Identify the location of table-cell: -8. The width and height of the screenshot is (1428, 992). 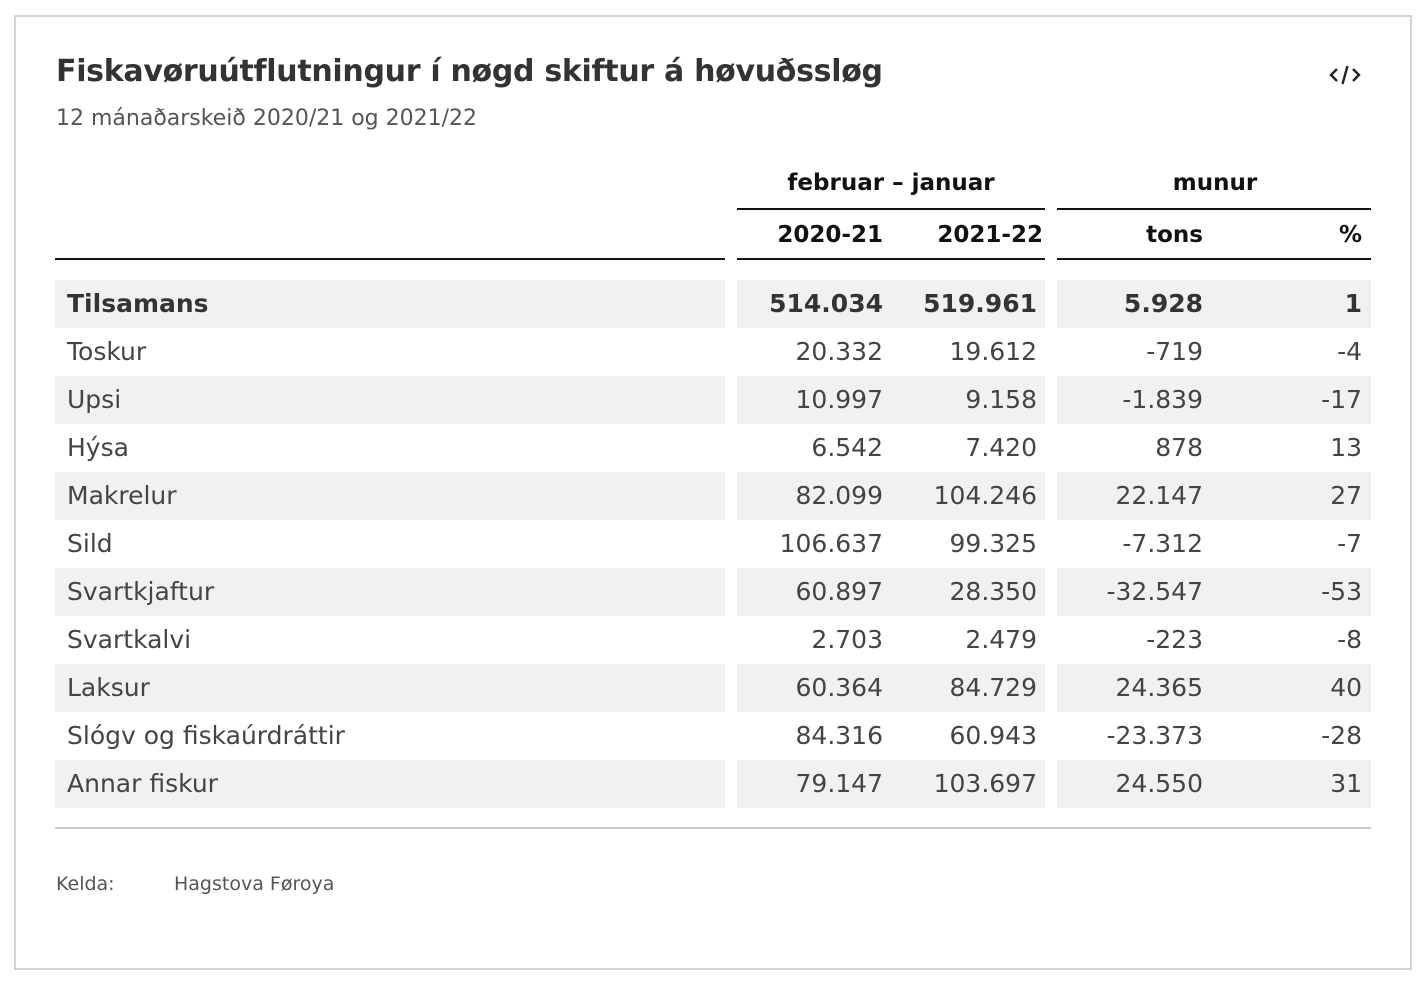
(1349, 639).